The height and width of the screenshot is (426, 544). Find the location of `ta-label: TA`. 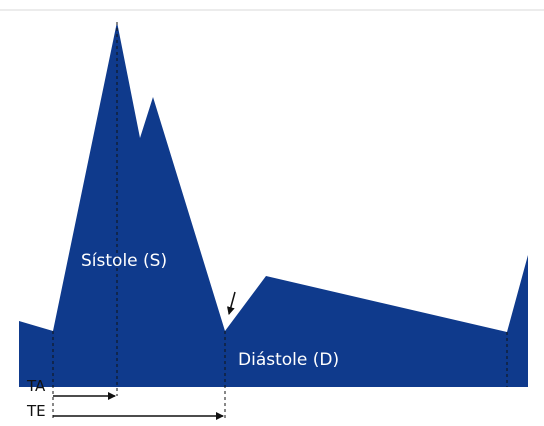

ta-label: TA is located at coordinates (36, 386).